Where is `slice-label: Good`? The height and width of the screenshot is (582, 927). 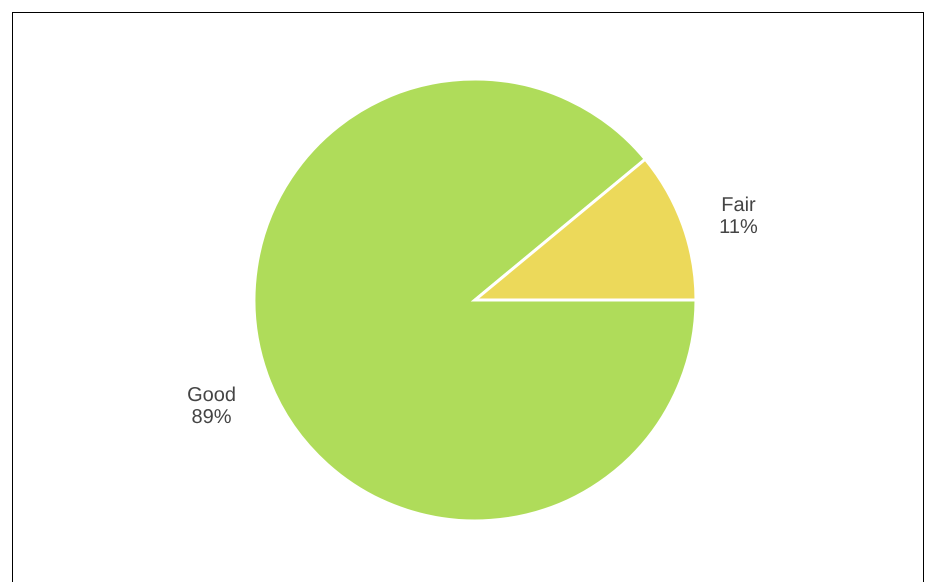 slice-label: Good is located at coordinates (211, 395).